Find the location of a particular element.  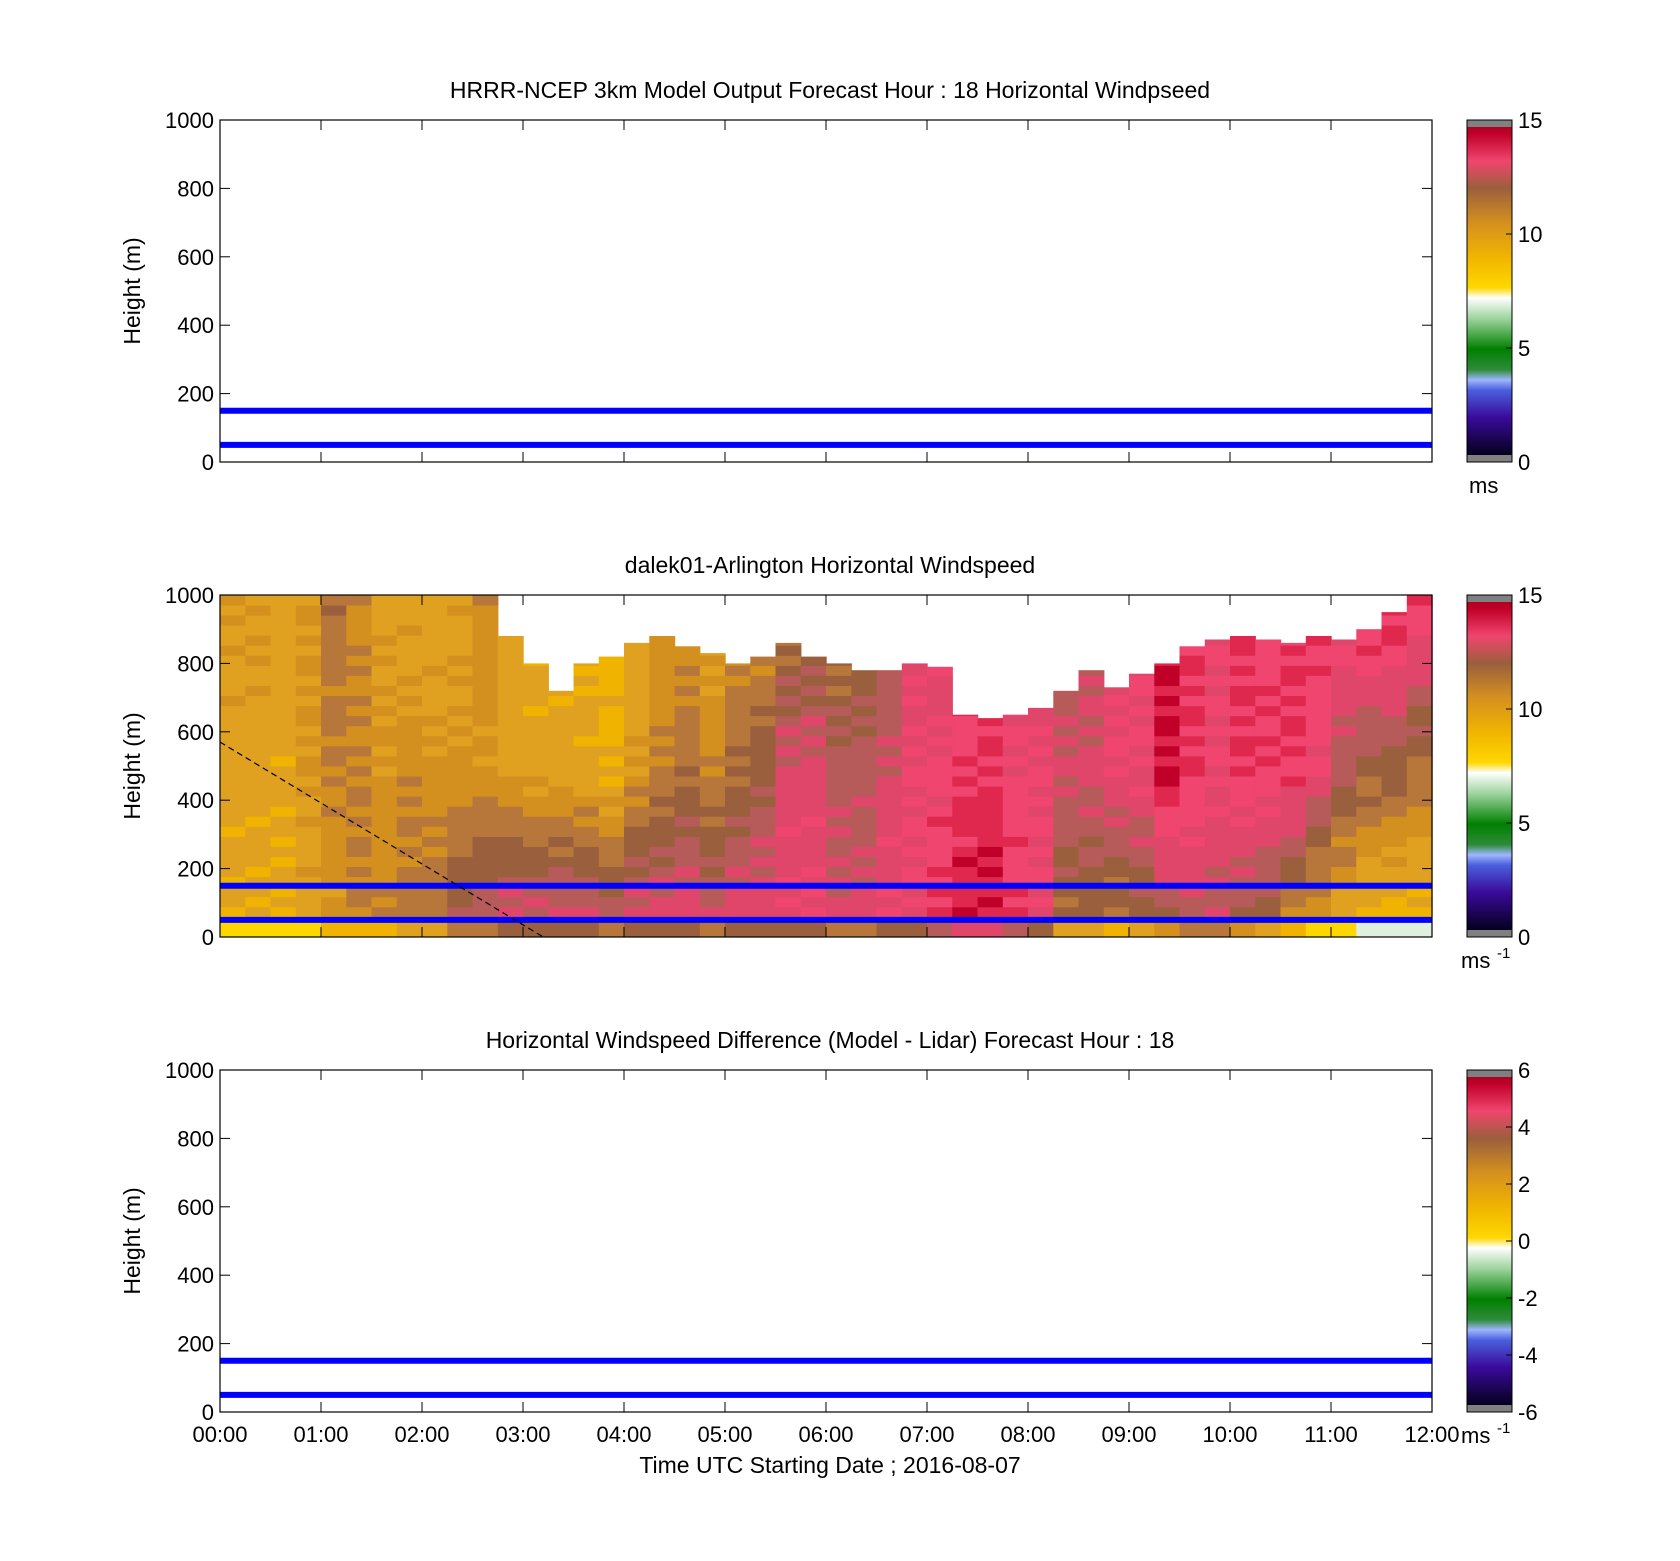

colorbar-tick-label: 10 is located at coordinates (1530, 234).